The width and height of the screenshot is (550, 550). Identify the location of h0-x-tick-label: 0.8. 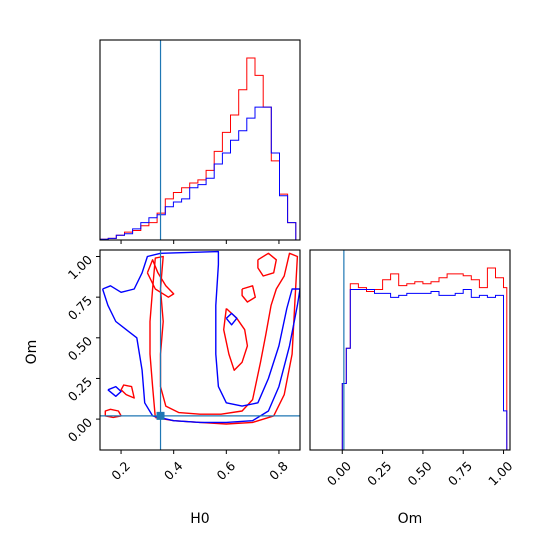
(278, 470).